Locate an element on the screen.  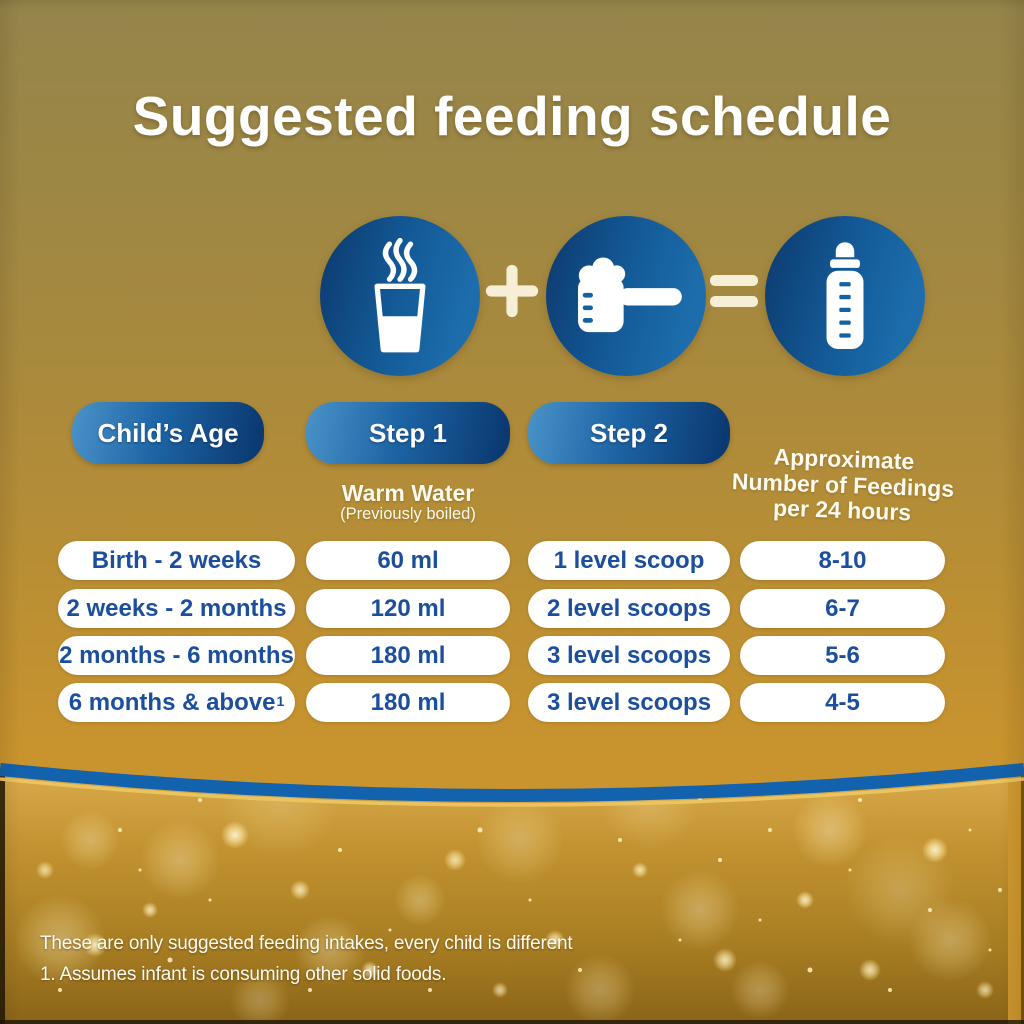
age-value: 2 months - 6 months is located at coordinates (176, 655).